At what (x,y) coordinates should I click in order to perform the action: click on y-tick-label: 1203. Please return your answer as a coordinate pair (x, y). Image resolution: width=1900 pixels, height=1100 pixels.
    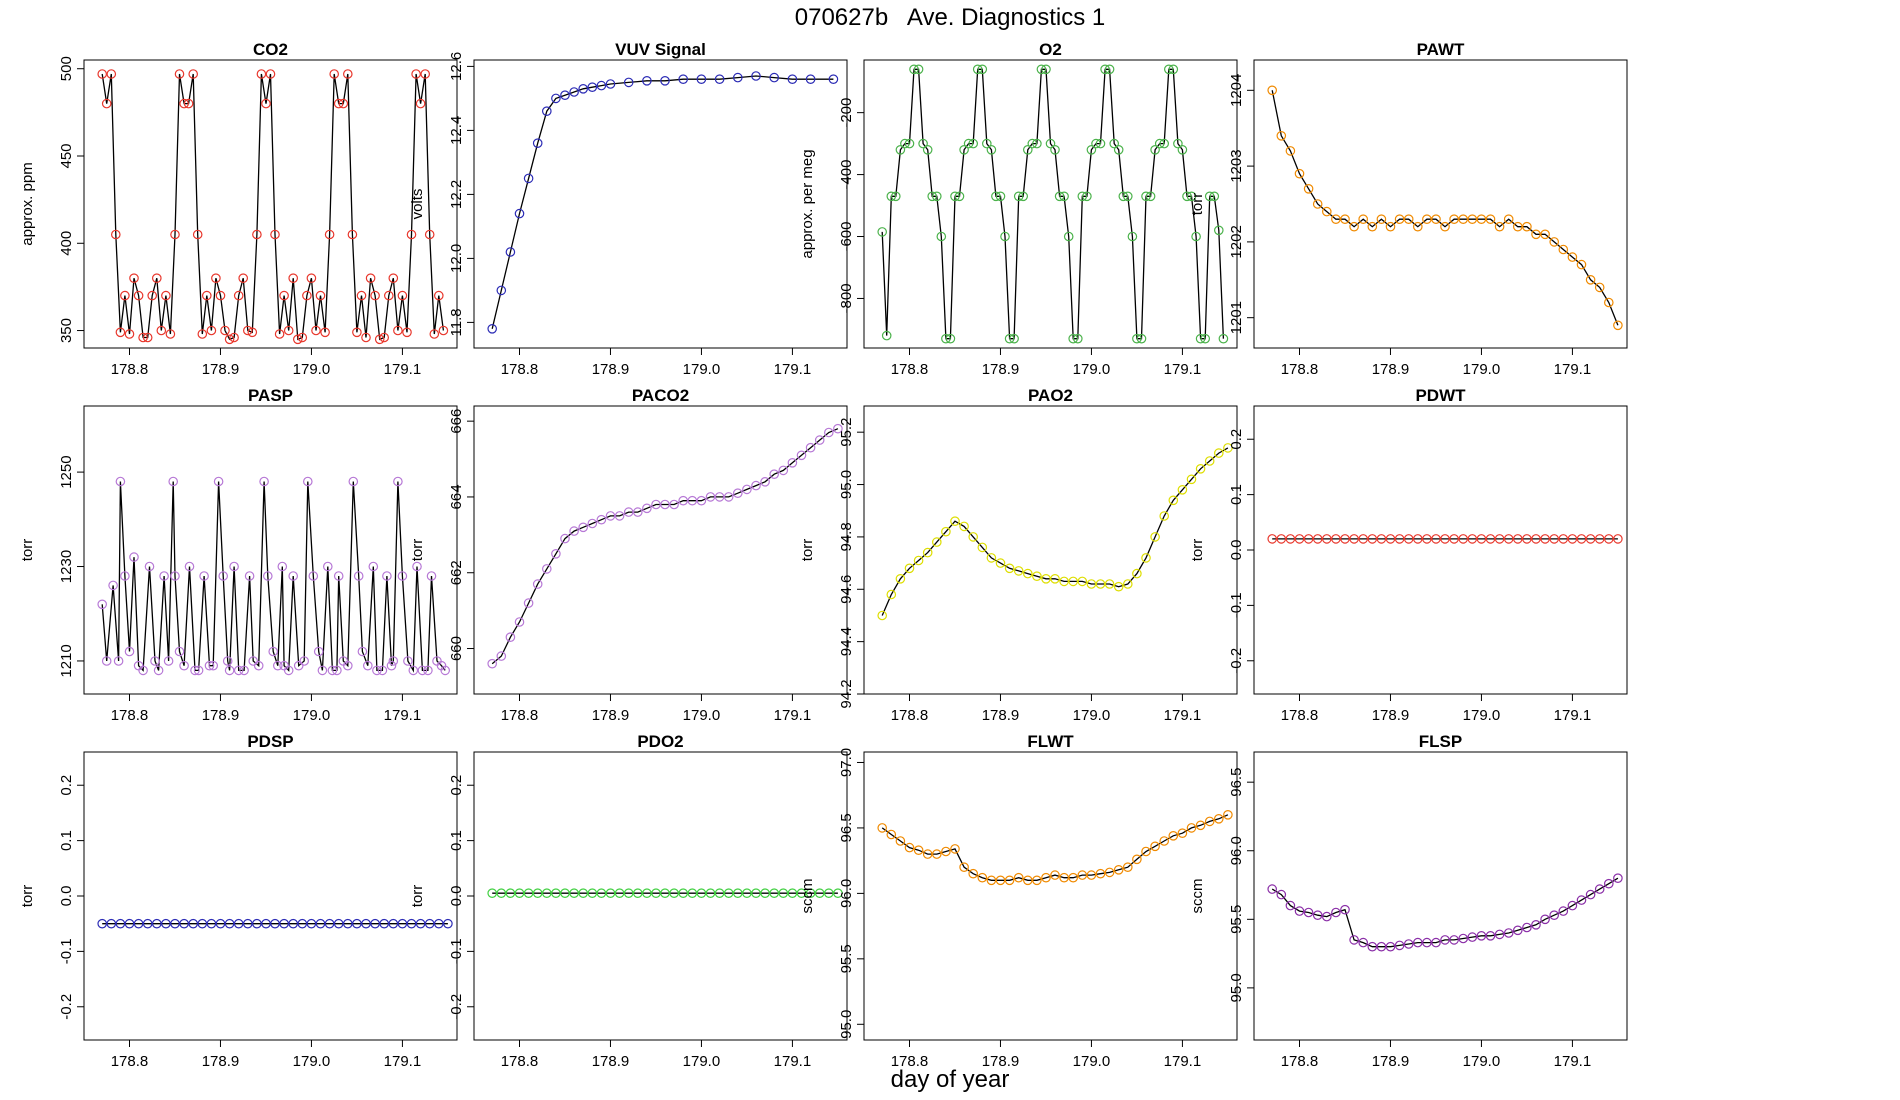
    Looking at the image, I should click on (1236, 165).